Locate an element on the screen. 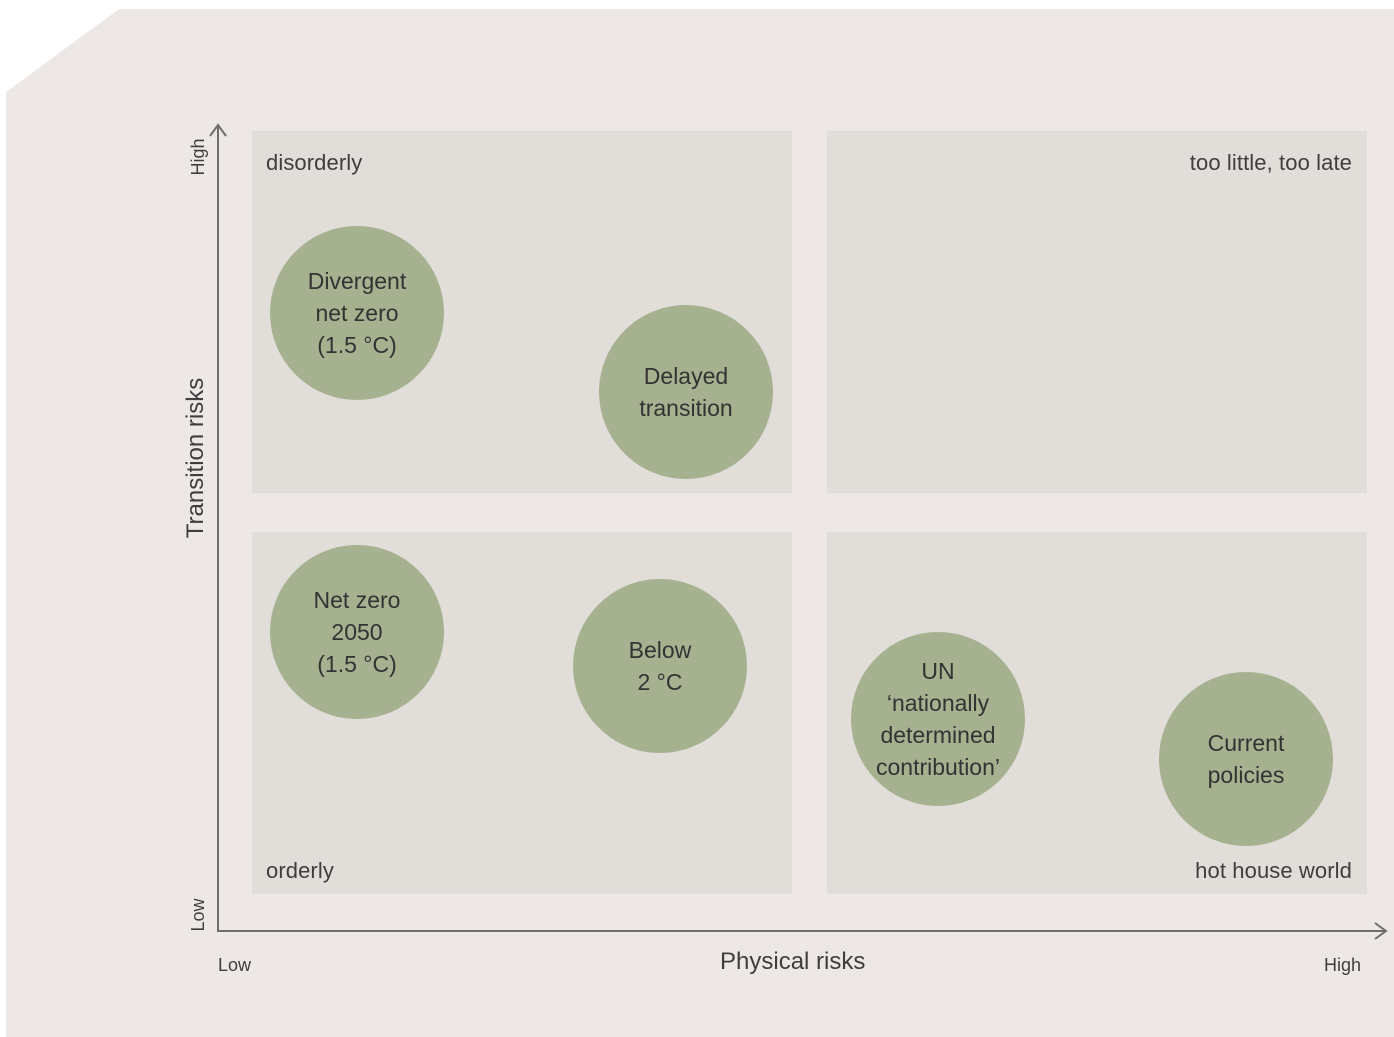 This screenshot has width=1394, height=1037. scenario-current-policies-label: Current policies is located at coordinates (1246, 759).